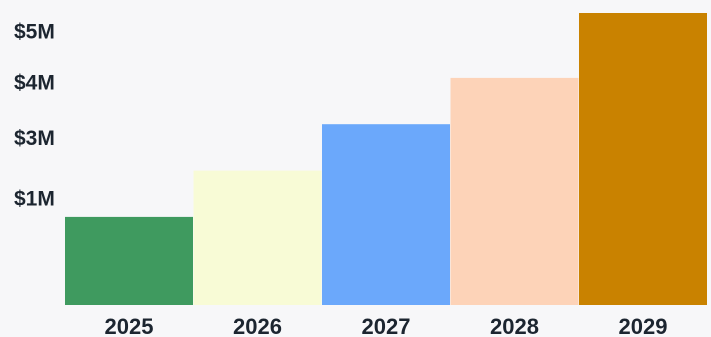  What do you see at coordinates (129, 260) in the screenshot?
I see `bar-2025` at bounding box center [129, 260].